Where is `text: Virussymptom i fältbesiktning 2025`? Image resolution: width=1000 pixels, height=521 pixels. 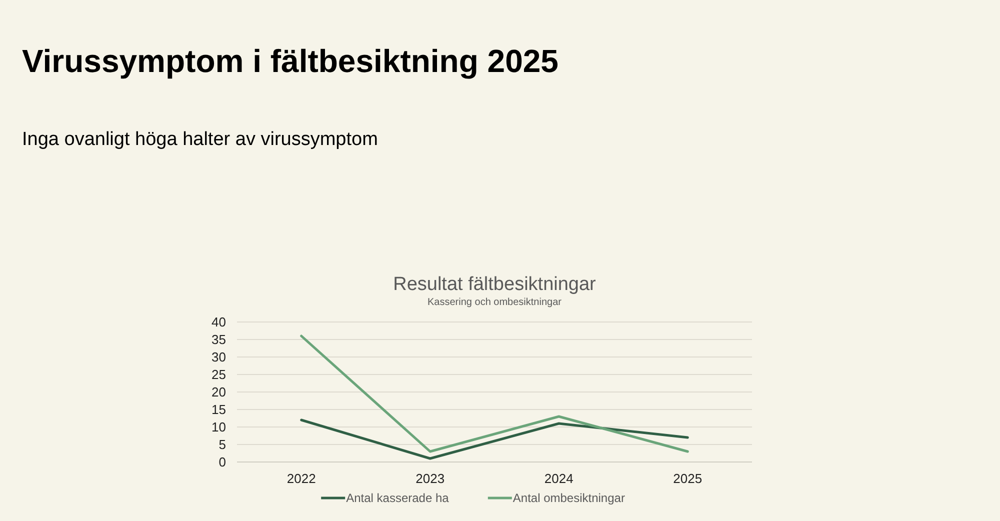 text: Virussymptom i fältbesiktning 2025 is located at coordinates (290, 61).